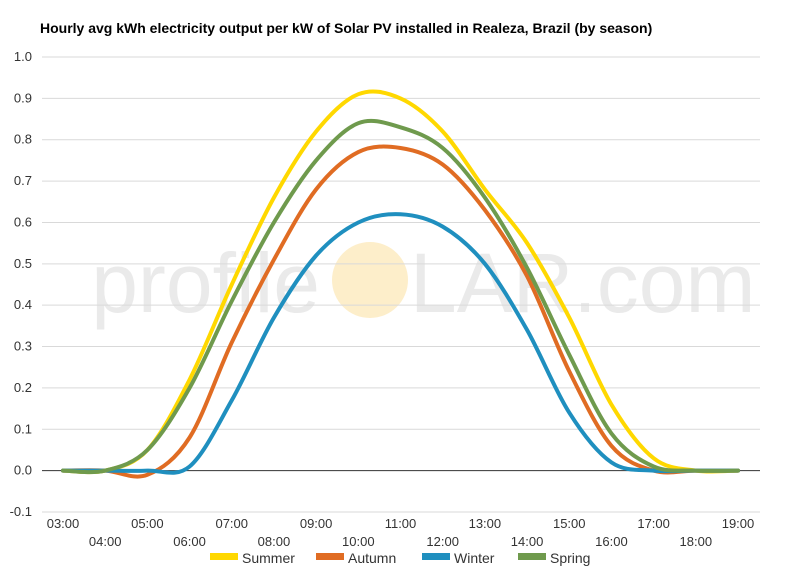 The width and height of the screenshot is (800, 570). What do you see at coordinates (401, 523) in the screenshot?
I see `x-tick-label: 11:00` at bounding box center [401, 523].